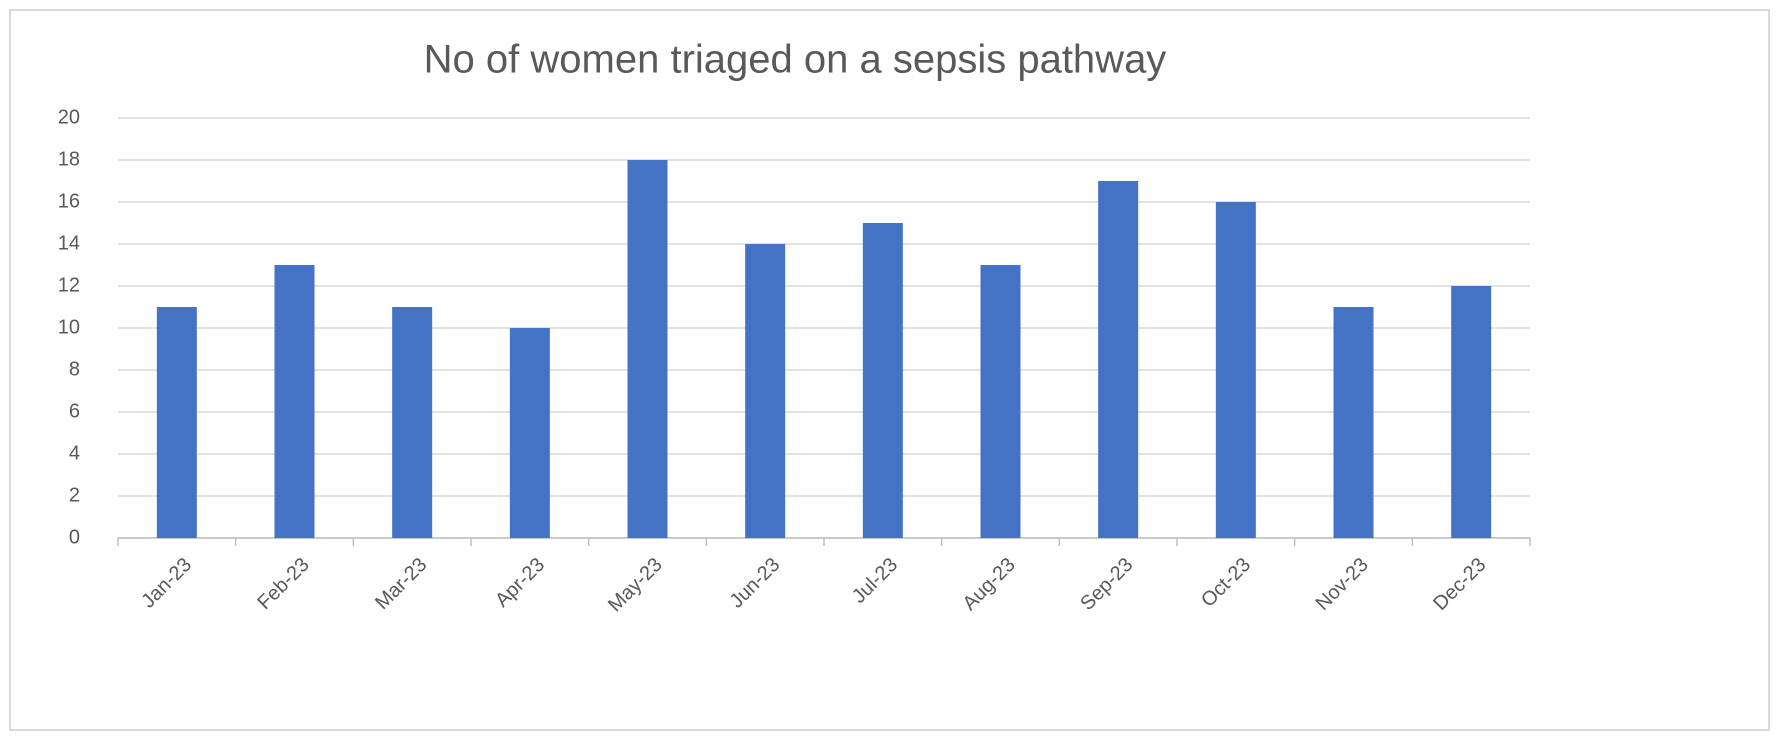  I want to click on y-tick-label: 4, so click(74, 453).